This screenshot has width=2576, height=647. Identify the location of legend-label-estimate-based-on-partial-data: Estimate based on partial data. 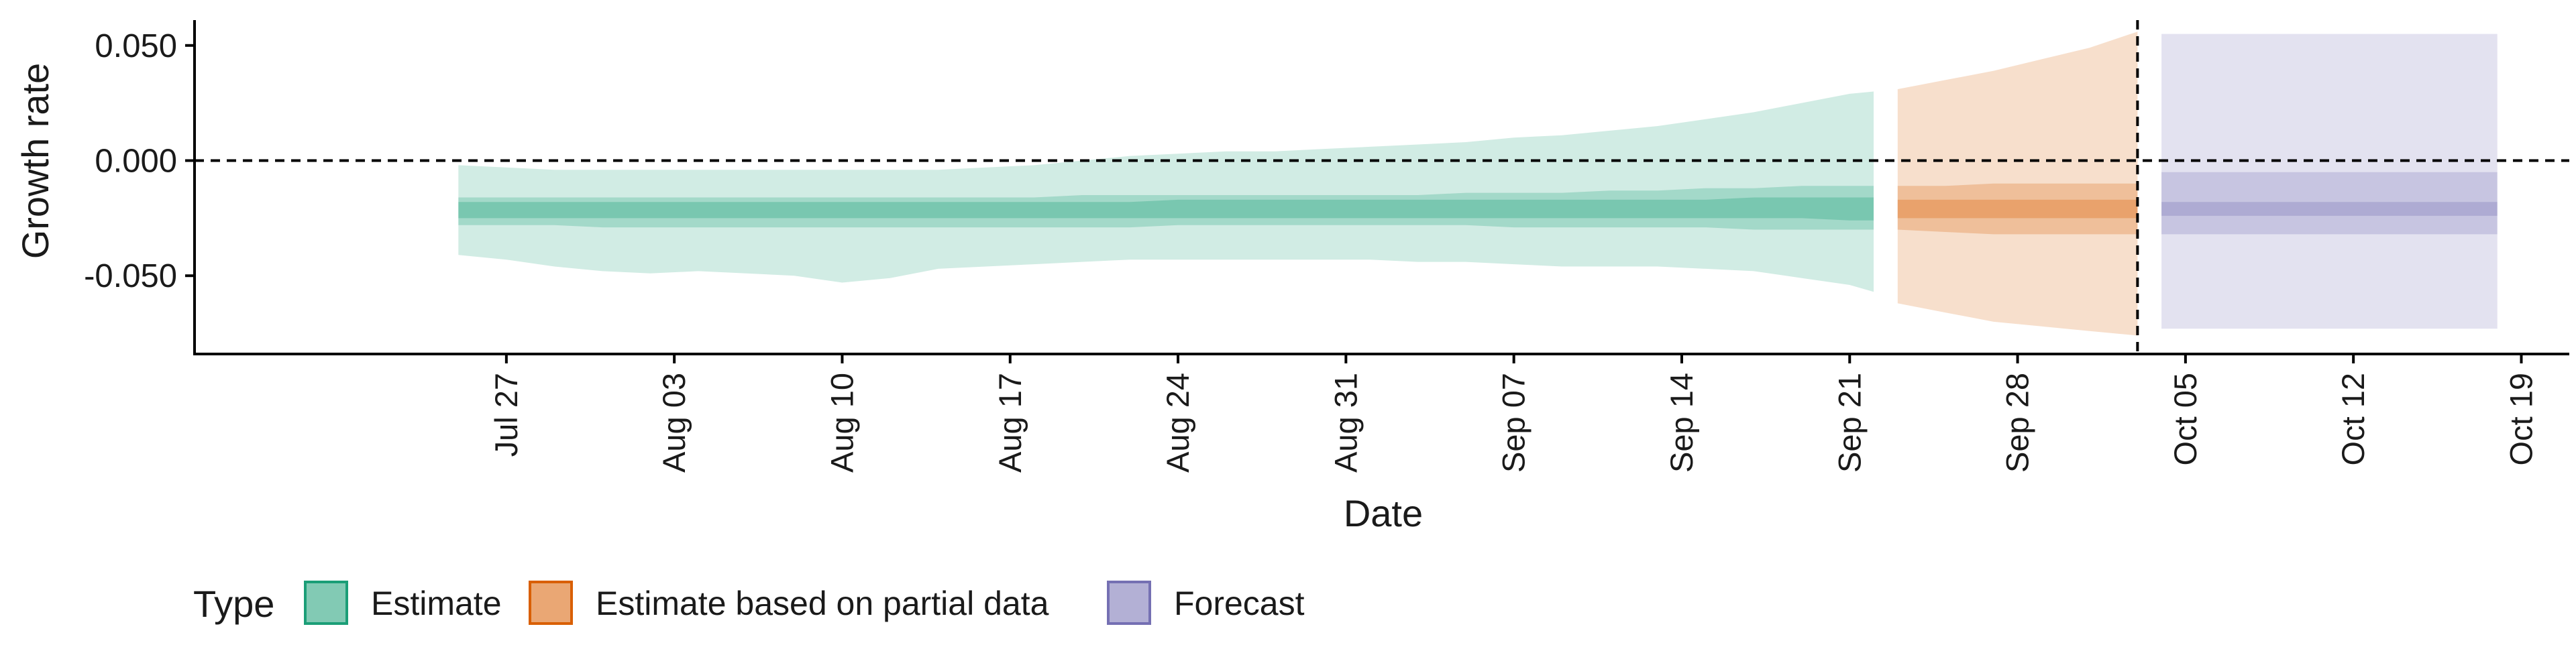
(822, 603).